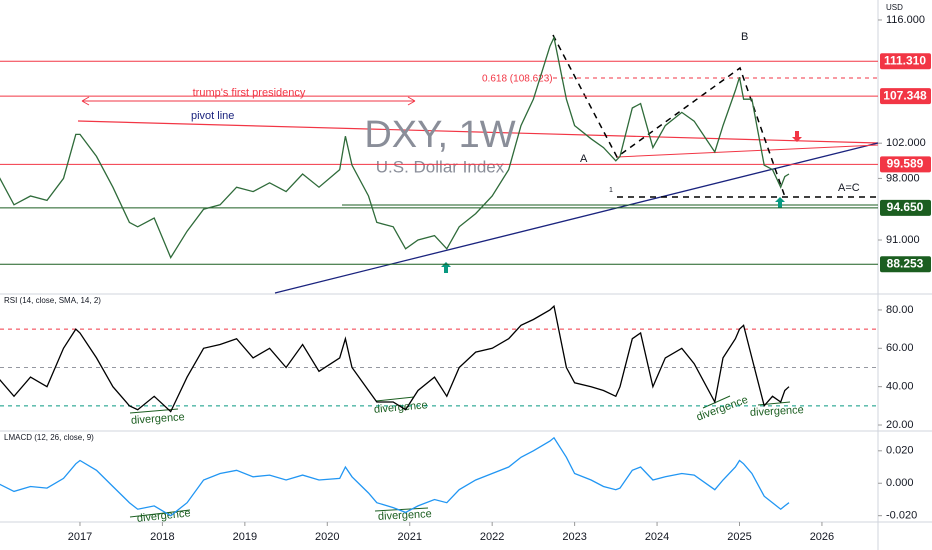 The width and height of the screenshot is (932, 550). I want to click on y-tick-label: 91.000, so click(903, 240).